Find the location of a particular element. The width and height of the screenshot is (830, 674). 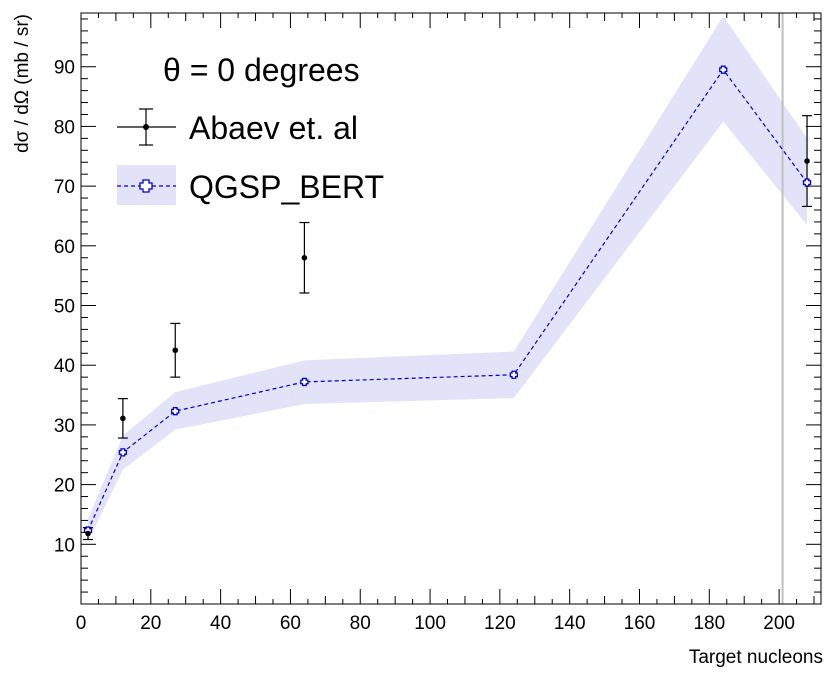

legend-entry-abaev: Abaev et. al is located at coordinates (237, 127).